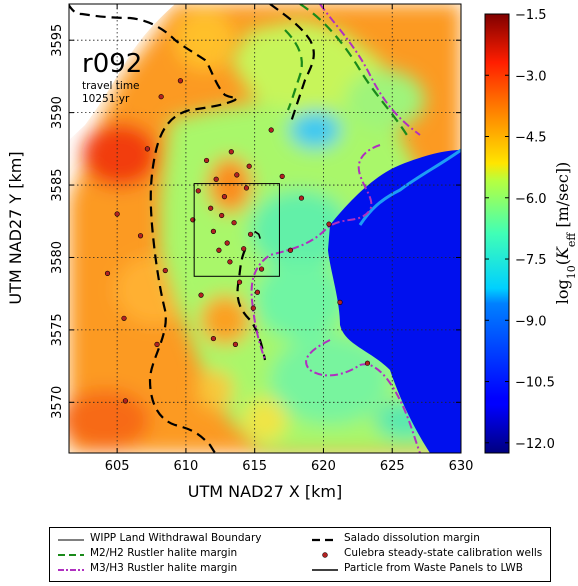  What do you see at coordinates (112, 64) in the screenshot?
I see `chart-title: r092` at bounding box center [112, 64].